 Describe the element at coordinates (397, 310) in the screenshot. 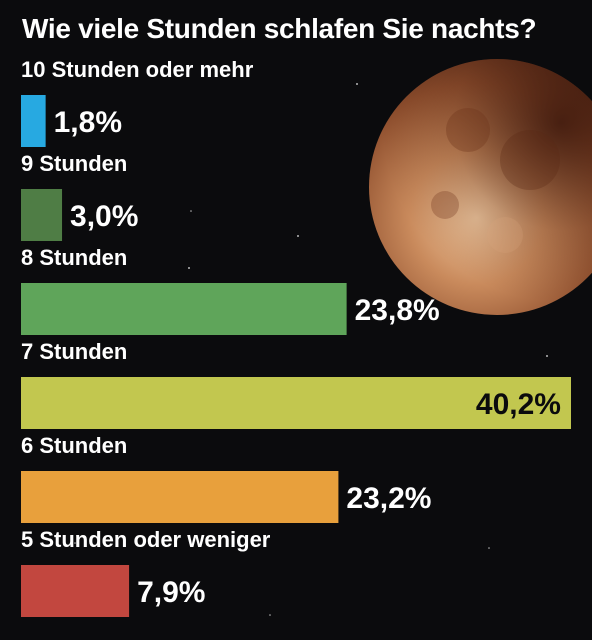

I see `value-label-8-stunden: 23,8%` at that location.